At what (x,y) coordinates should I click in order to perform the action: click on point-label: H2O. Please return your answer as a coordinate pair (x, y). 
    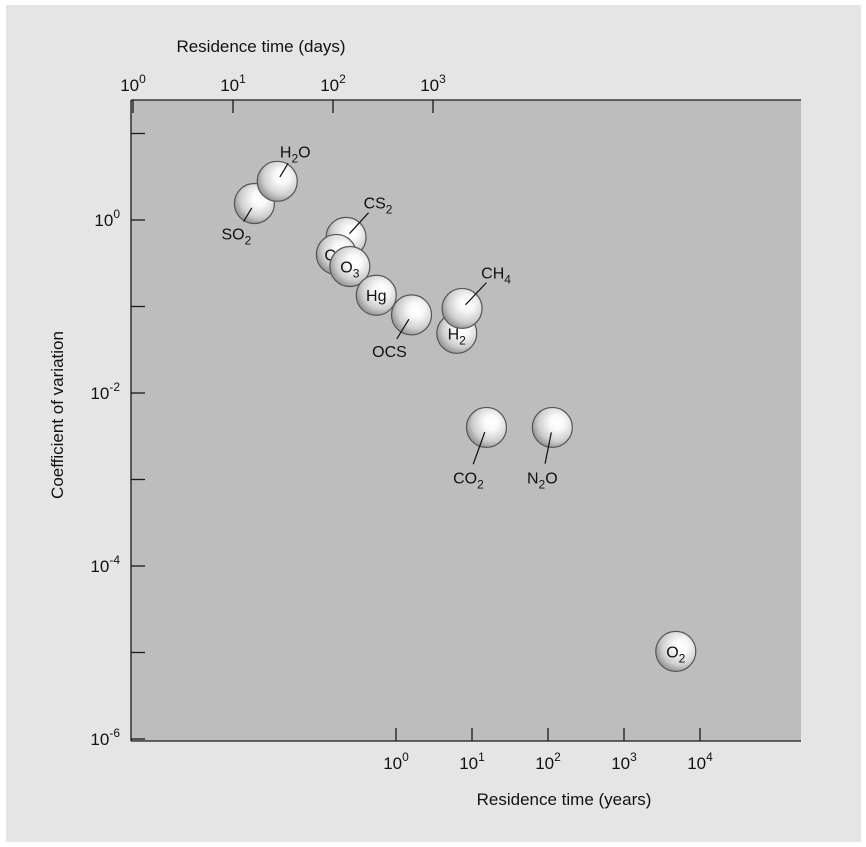
    Looking at the image, I should click on (295, 154).